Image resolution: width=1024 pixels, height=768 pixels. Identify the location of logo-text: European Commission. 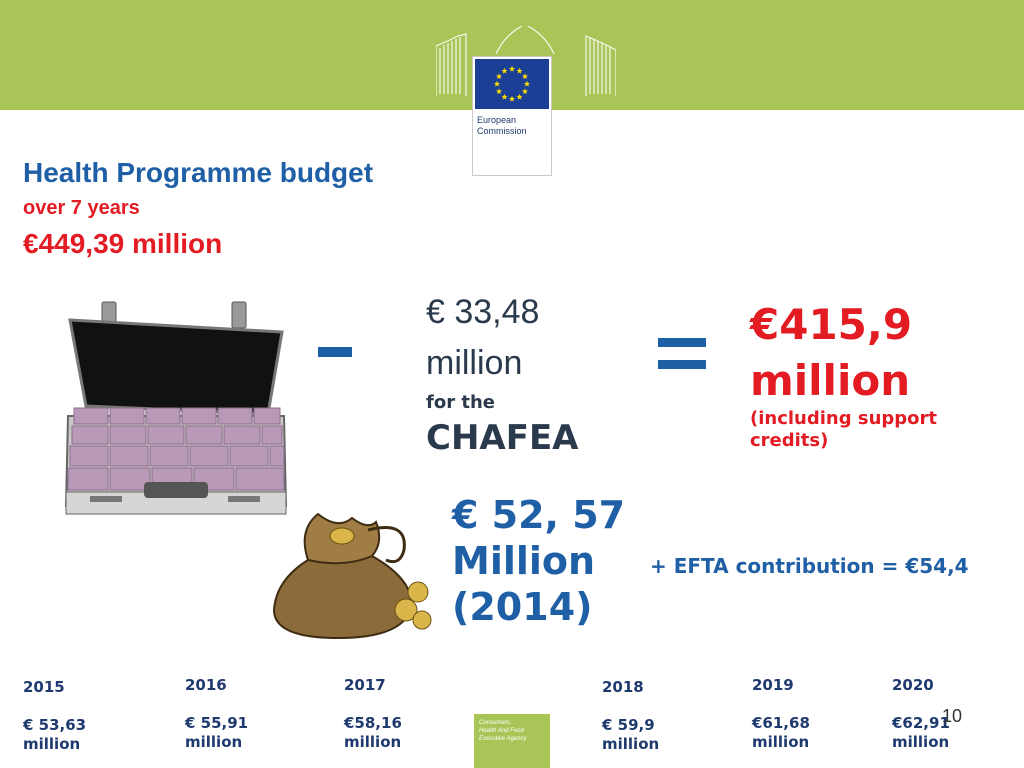
(513, 126).